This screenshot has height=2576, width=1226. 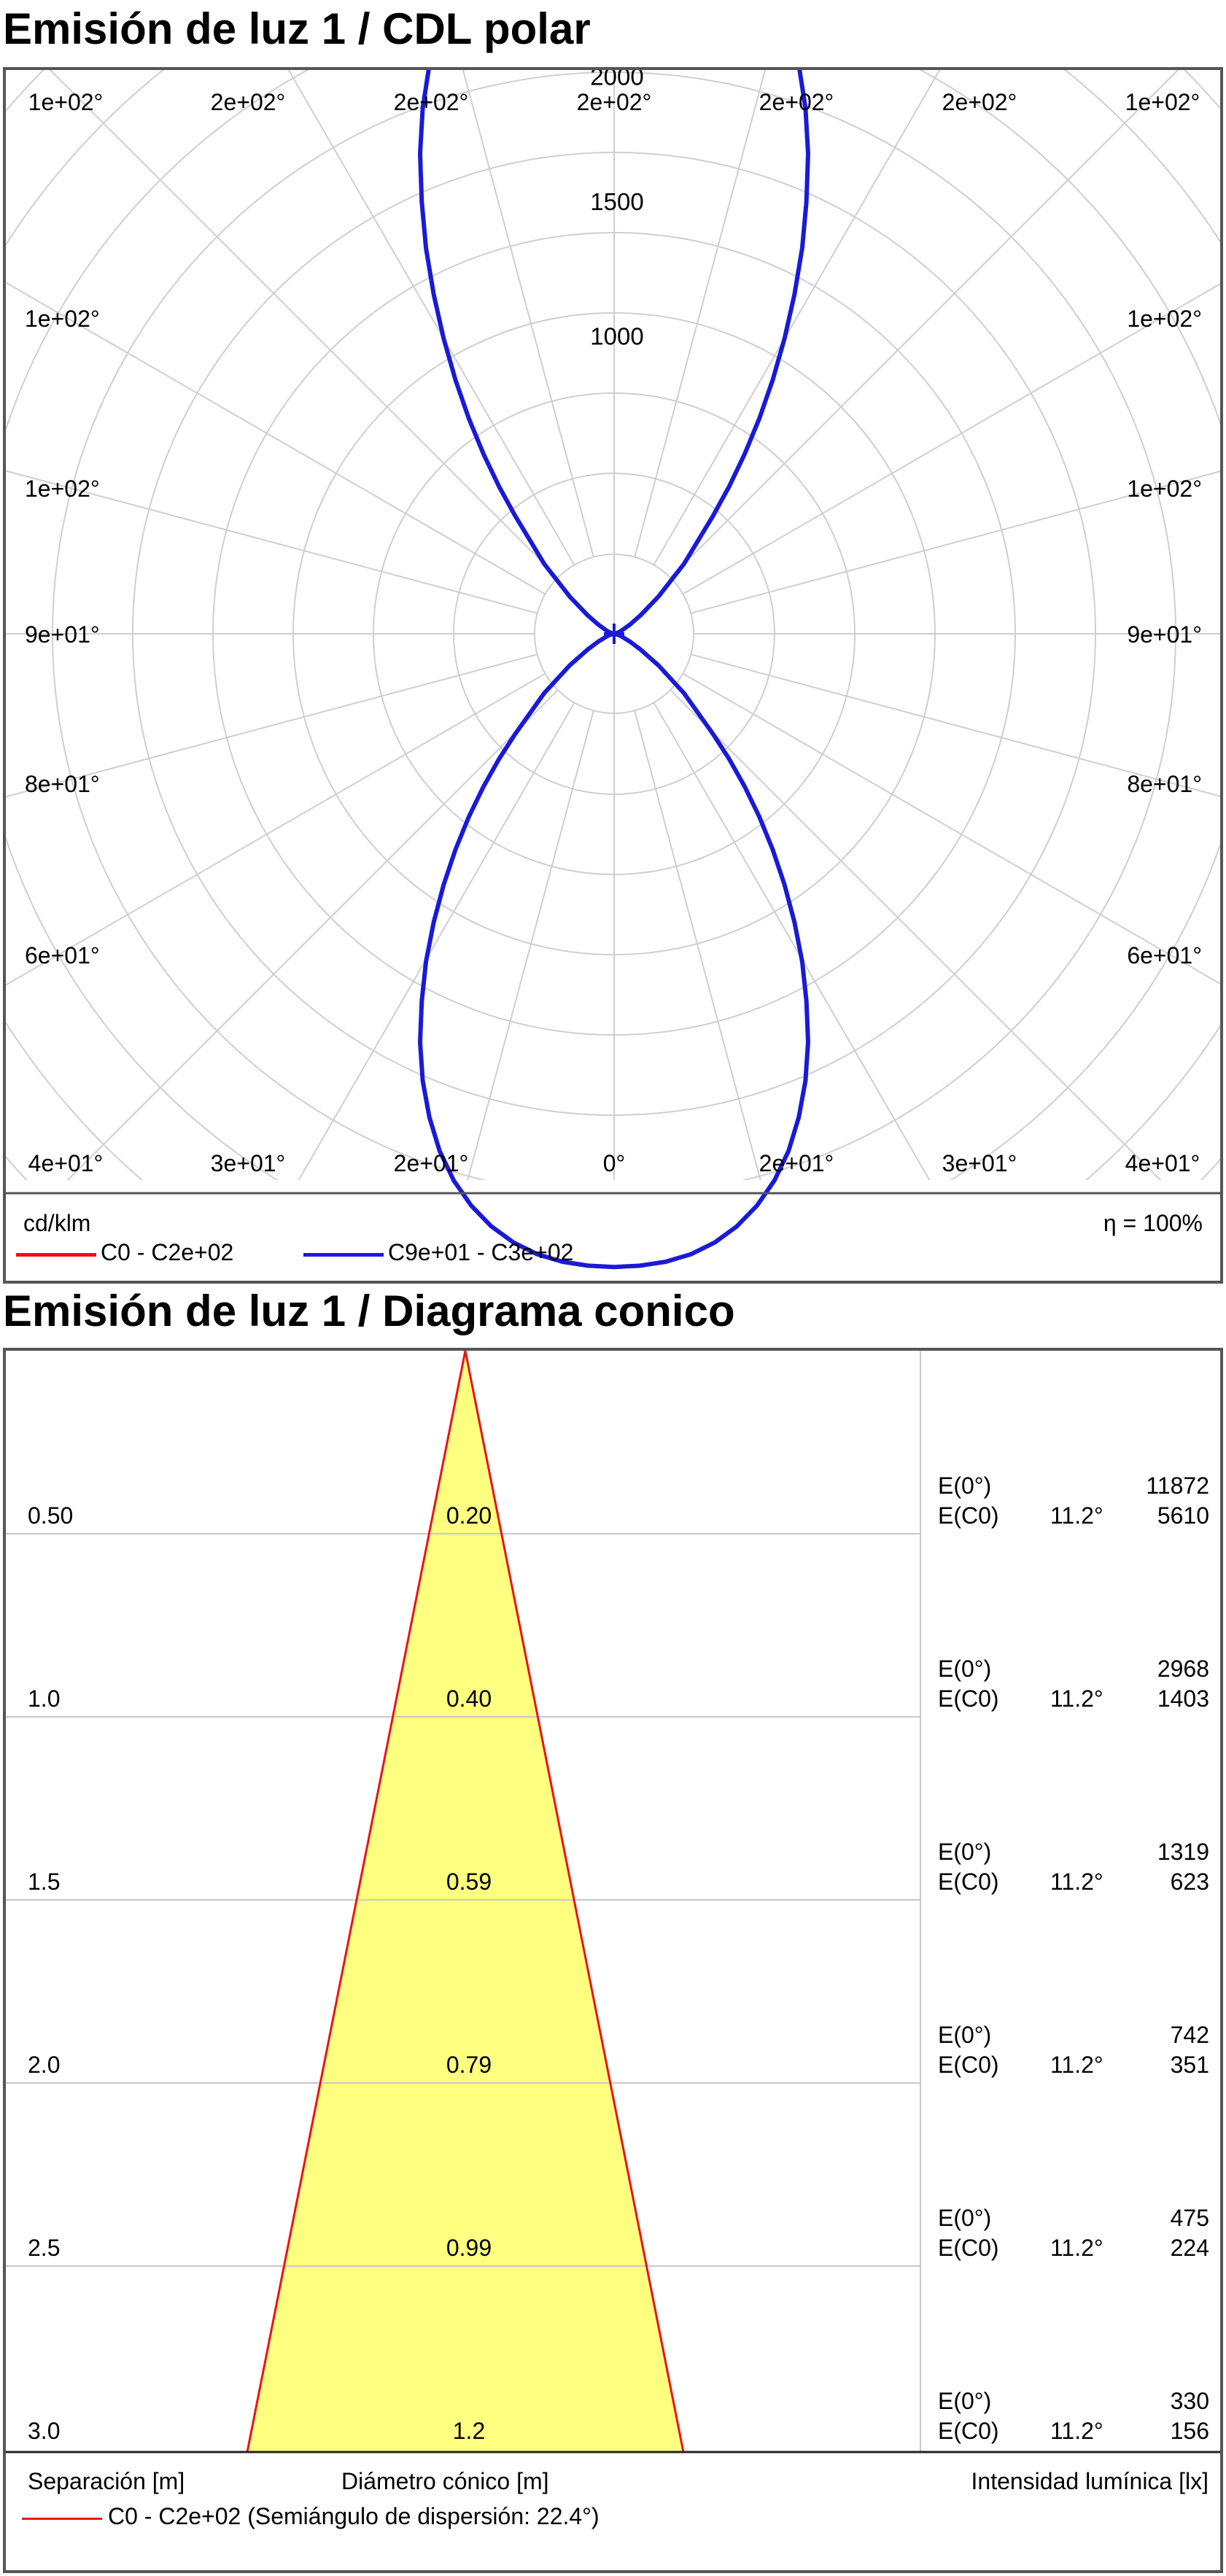 What do you see at coordinates (44, 2248) in the screenshot?
I see `cone-separation-label: 2.5` at bounding box center [44, 2248].